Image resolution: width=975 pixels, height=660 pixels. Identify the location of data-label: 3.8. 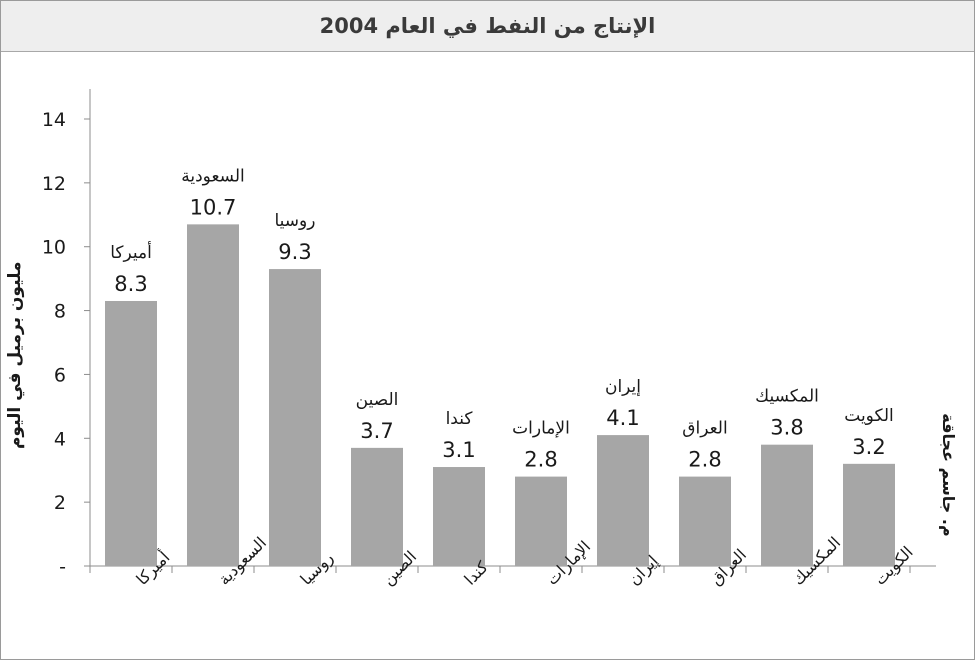
(786, 428).